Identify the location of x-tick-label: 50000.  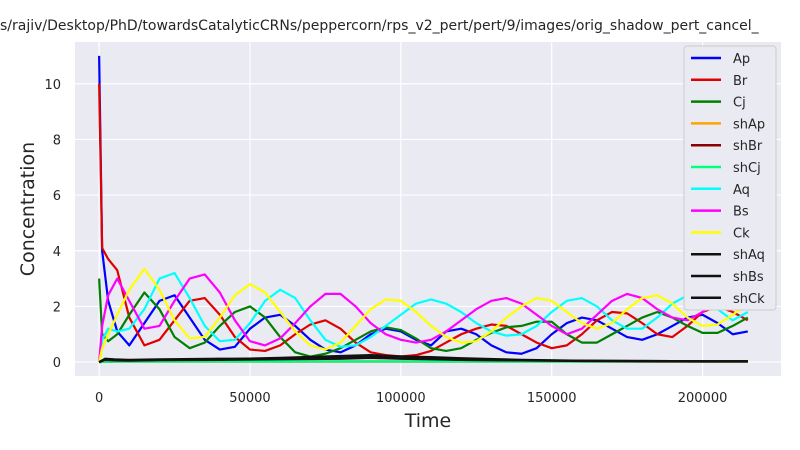
(249, 398).